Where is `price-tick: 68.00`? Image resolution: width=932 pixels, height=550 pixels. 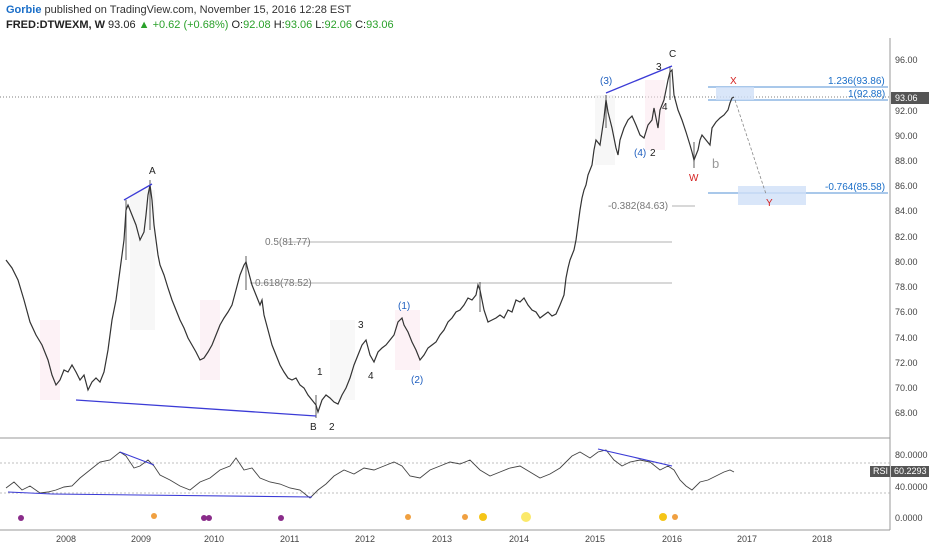 price-tick: 68.00 is located at coordinates (906, 413).